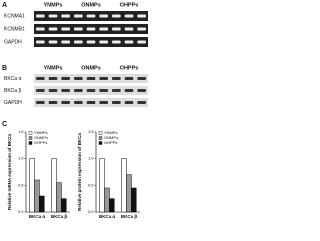 This screenshot has height=241, width=320. Describe the element at coordinates (91, 211) in the screenshot. I see `y-tick-label: 0.0` at that location.